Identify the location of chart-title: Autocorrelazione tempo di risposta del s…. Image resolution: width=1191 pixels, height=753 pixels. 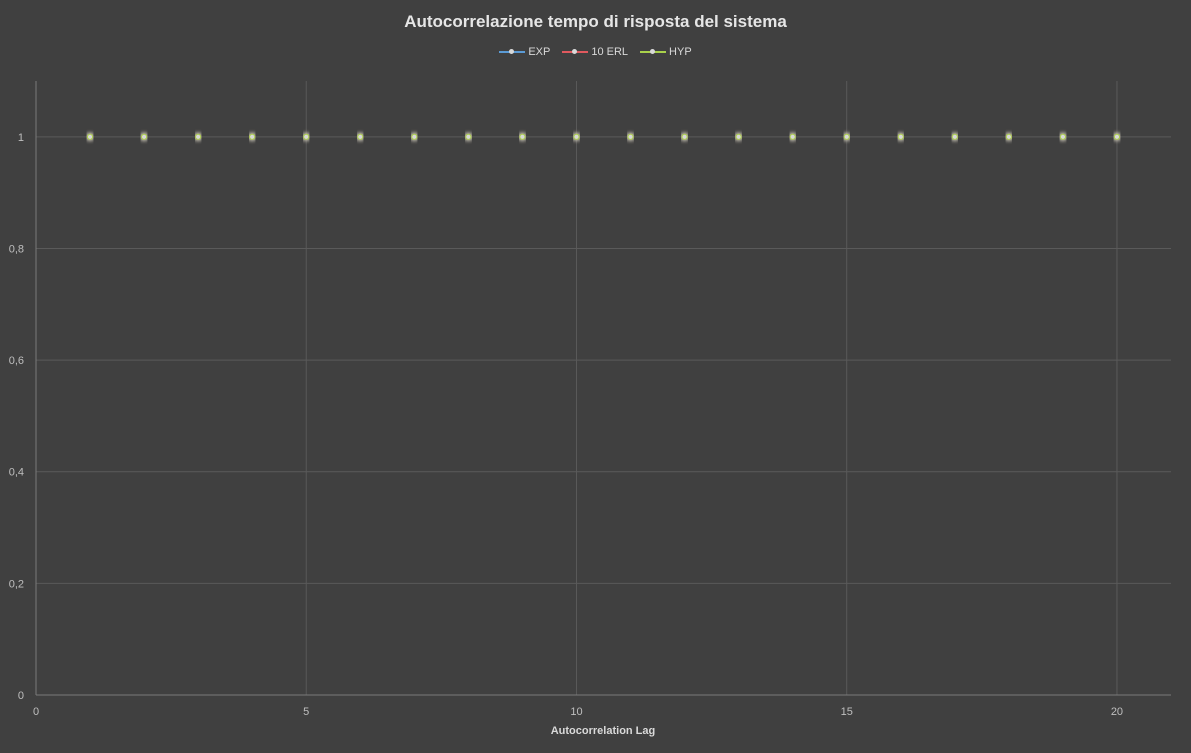
(595, 21).